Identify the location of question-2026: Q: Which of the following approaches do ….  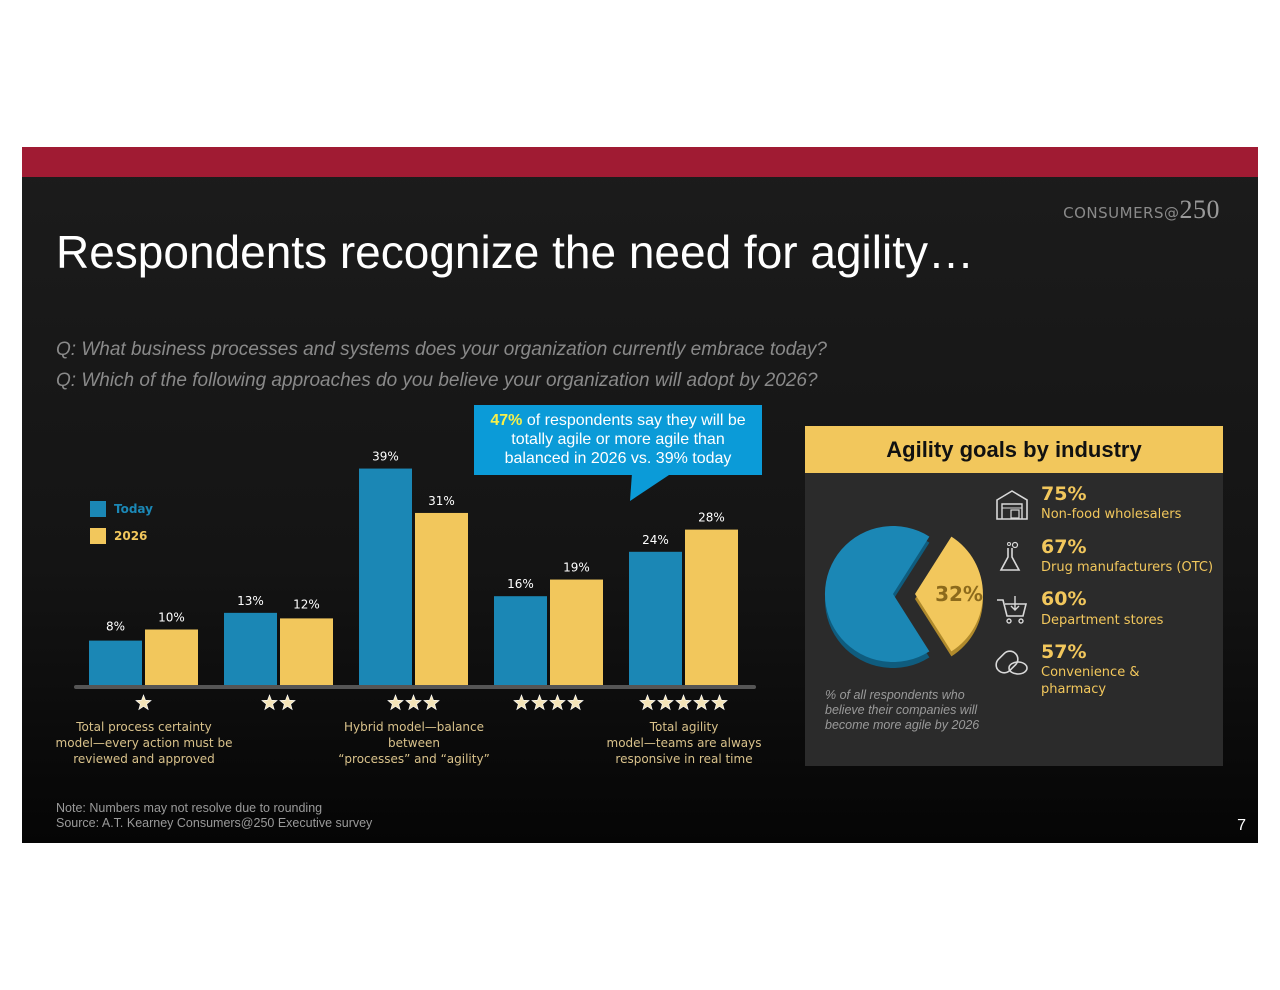
(437, 380).